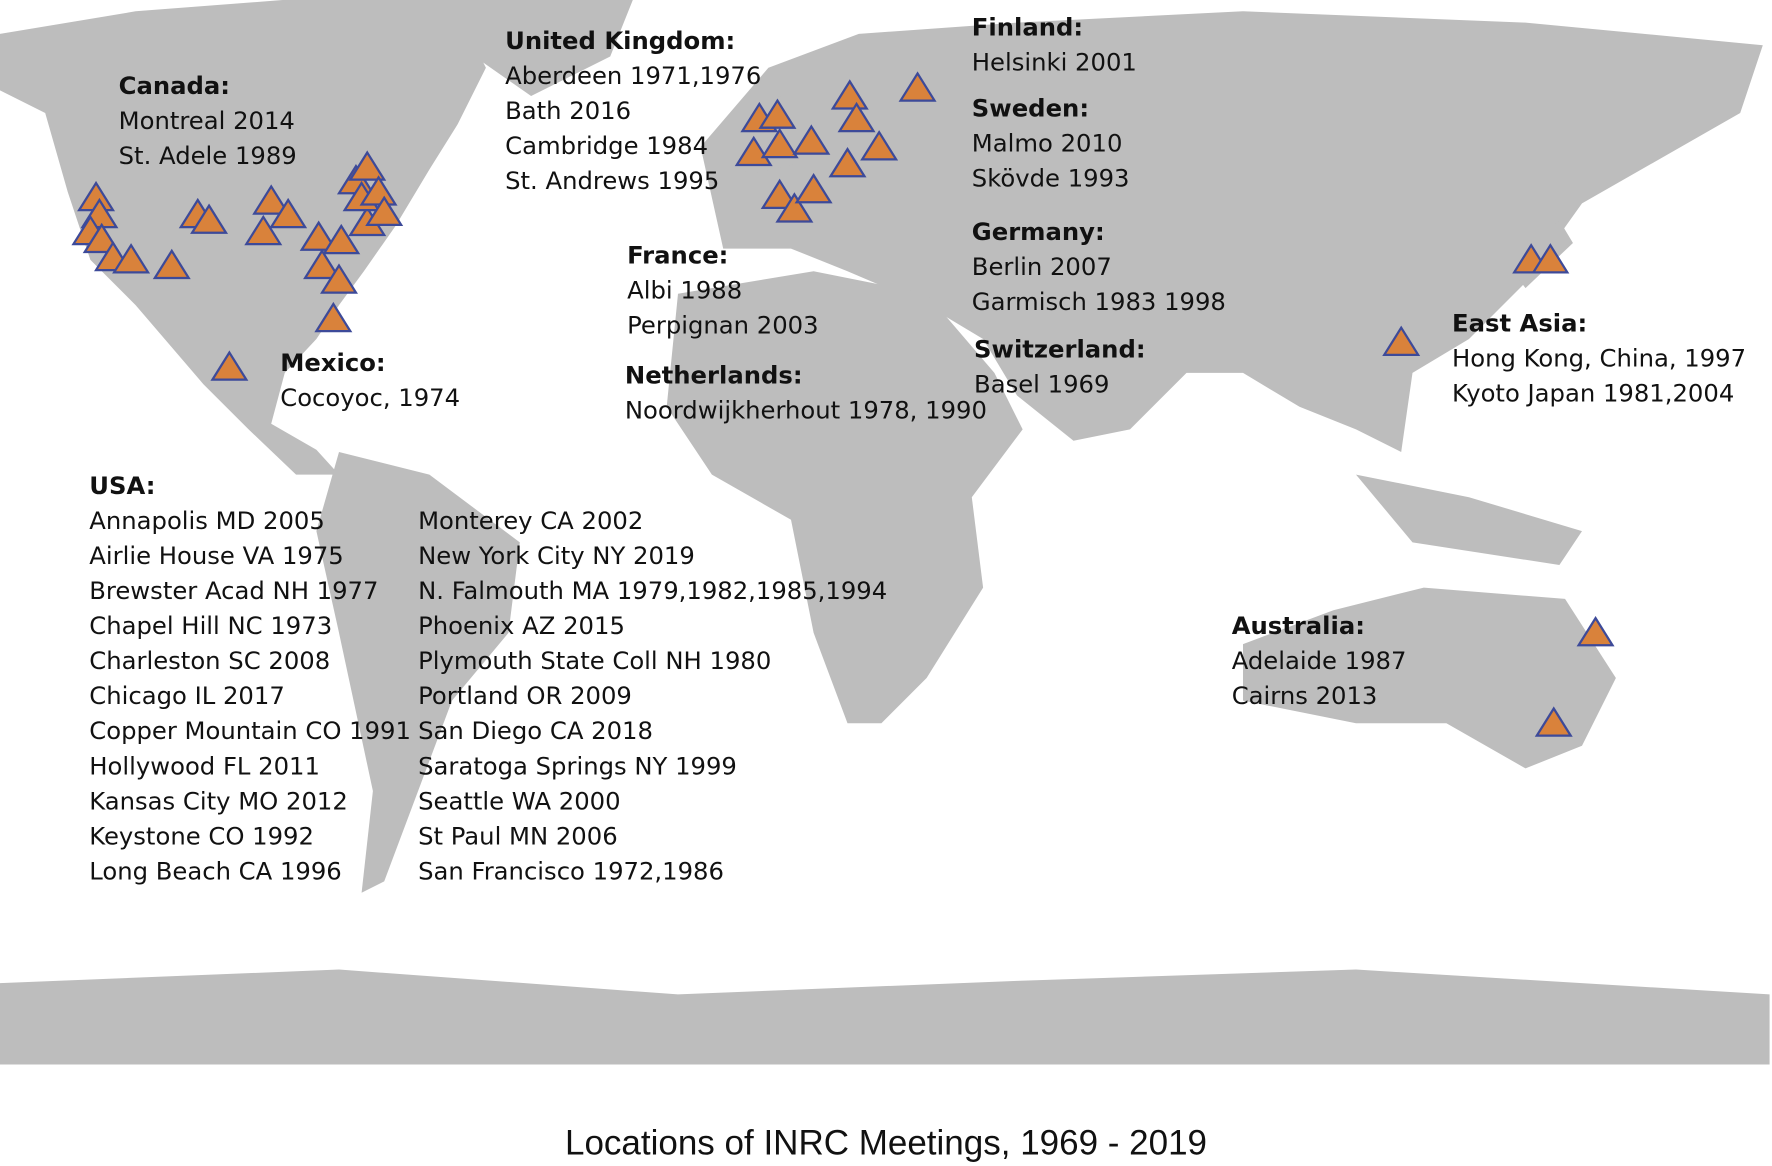  I want to click on region-entry: Adelaide 1987, so click(1319, 660).